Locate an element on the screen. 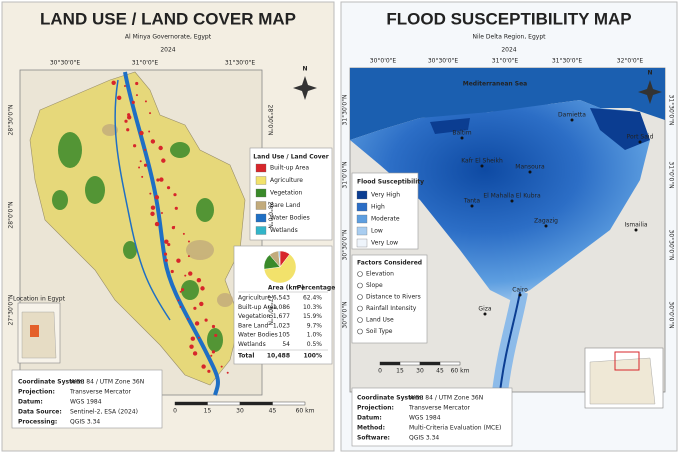 This screenshot has width=680, height=453. lon-label: 31°30'0"E is located at coordinates (240, 63).